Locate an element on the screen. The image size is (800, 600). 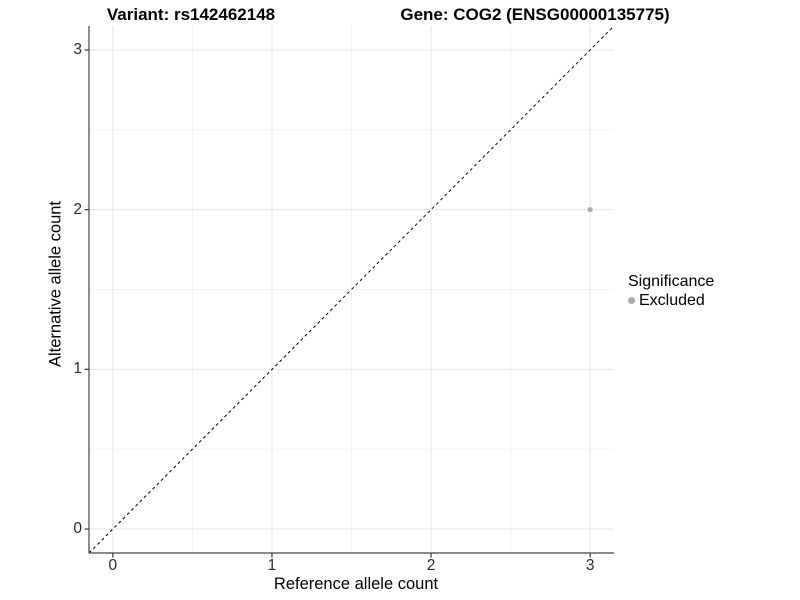
x-tick-label: 1 is located at coordinates (272, 565).